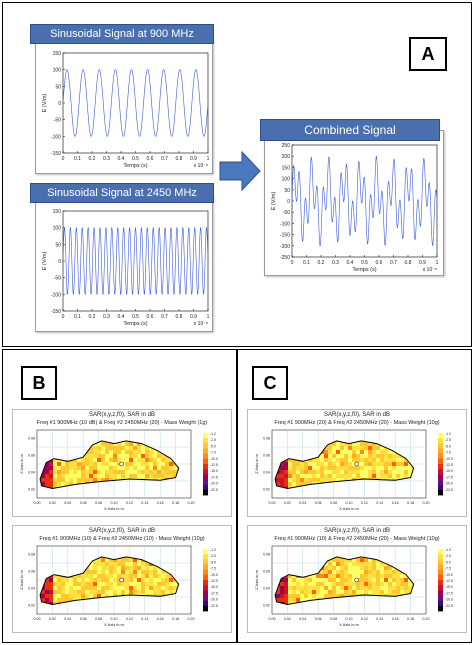 The height and width of the screenshot is (645, 474). What do you see at coordinates (302, 503) in the screenshot?
I see `x-tick-label: 0.04` at bounding box center [302, 503].